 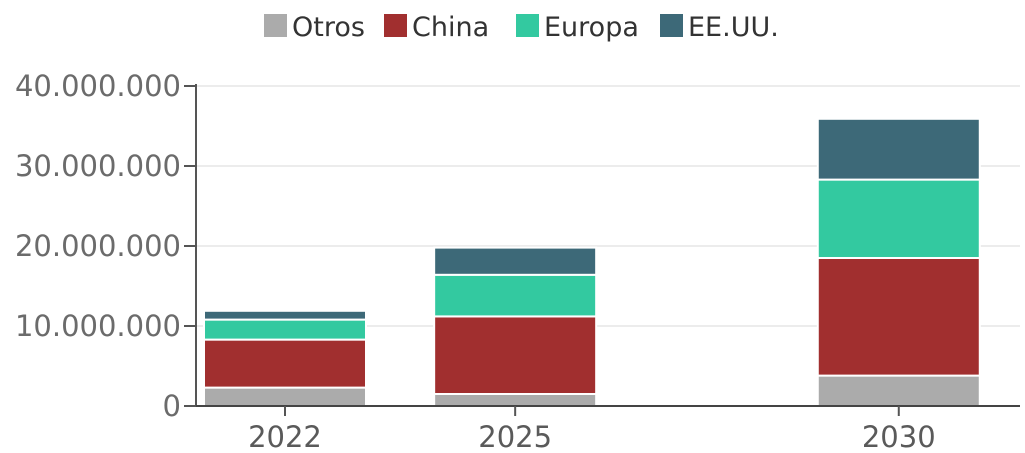 I want to click on bar-china-2025, so click(x=515, y=355).